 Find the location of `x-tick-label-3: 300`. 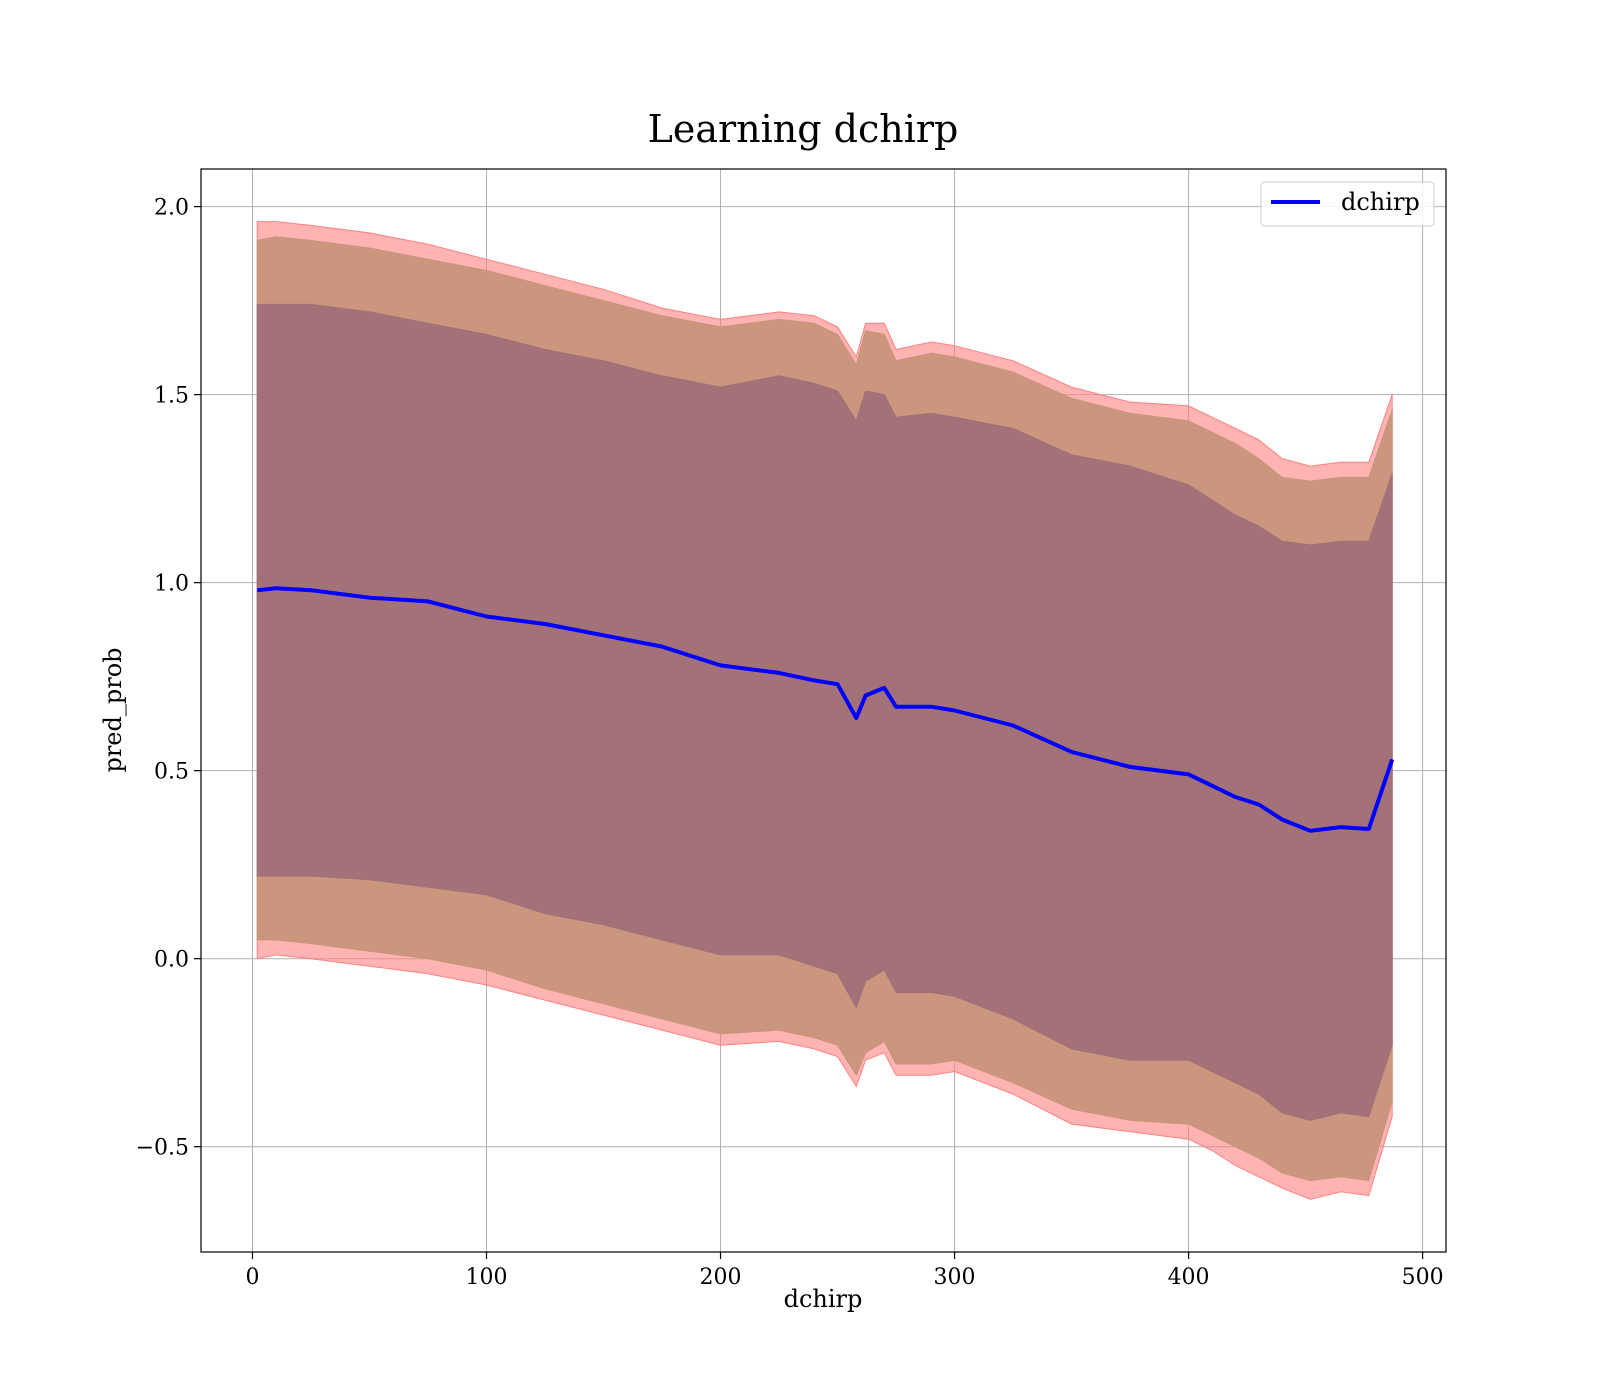

x-tick-label-3: 300 is located at coordinates (955, 1277).